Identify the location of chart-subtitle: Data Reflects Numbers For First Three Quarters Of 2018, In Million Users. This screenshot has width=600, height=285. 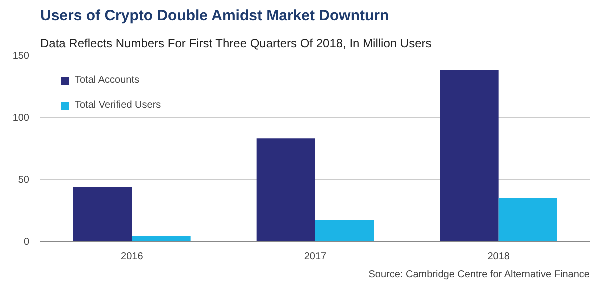
(236, 43).